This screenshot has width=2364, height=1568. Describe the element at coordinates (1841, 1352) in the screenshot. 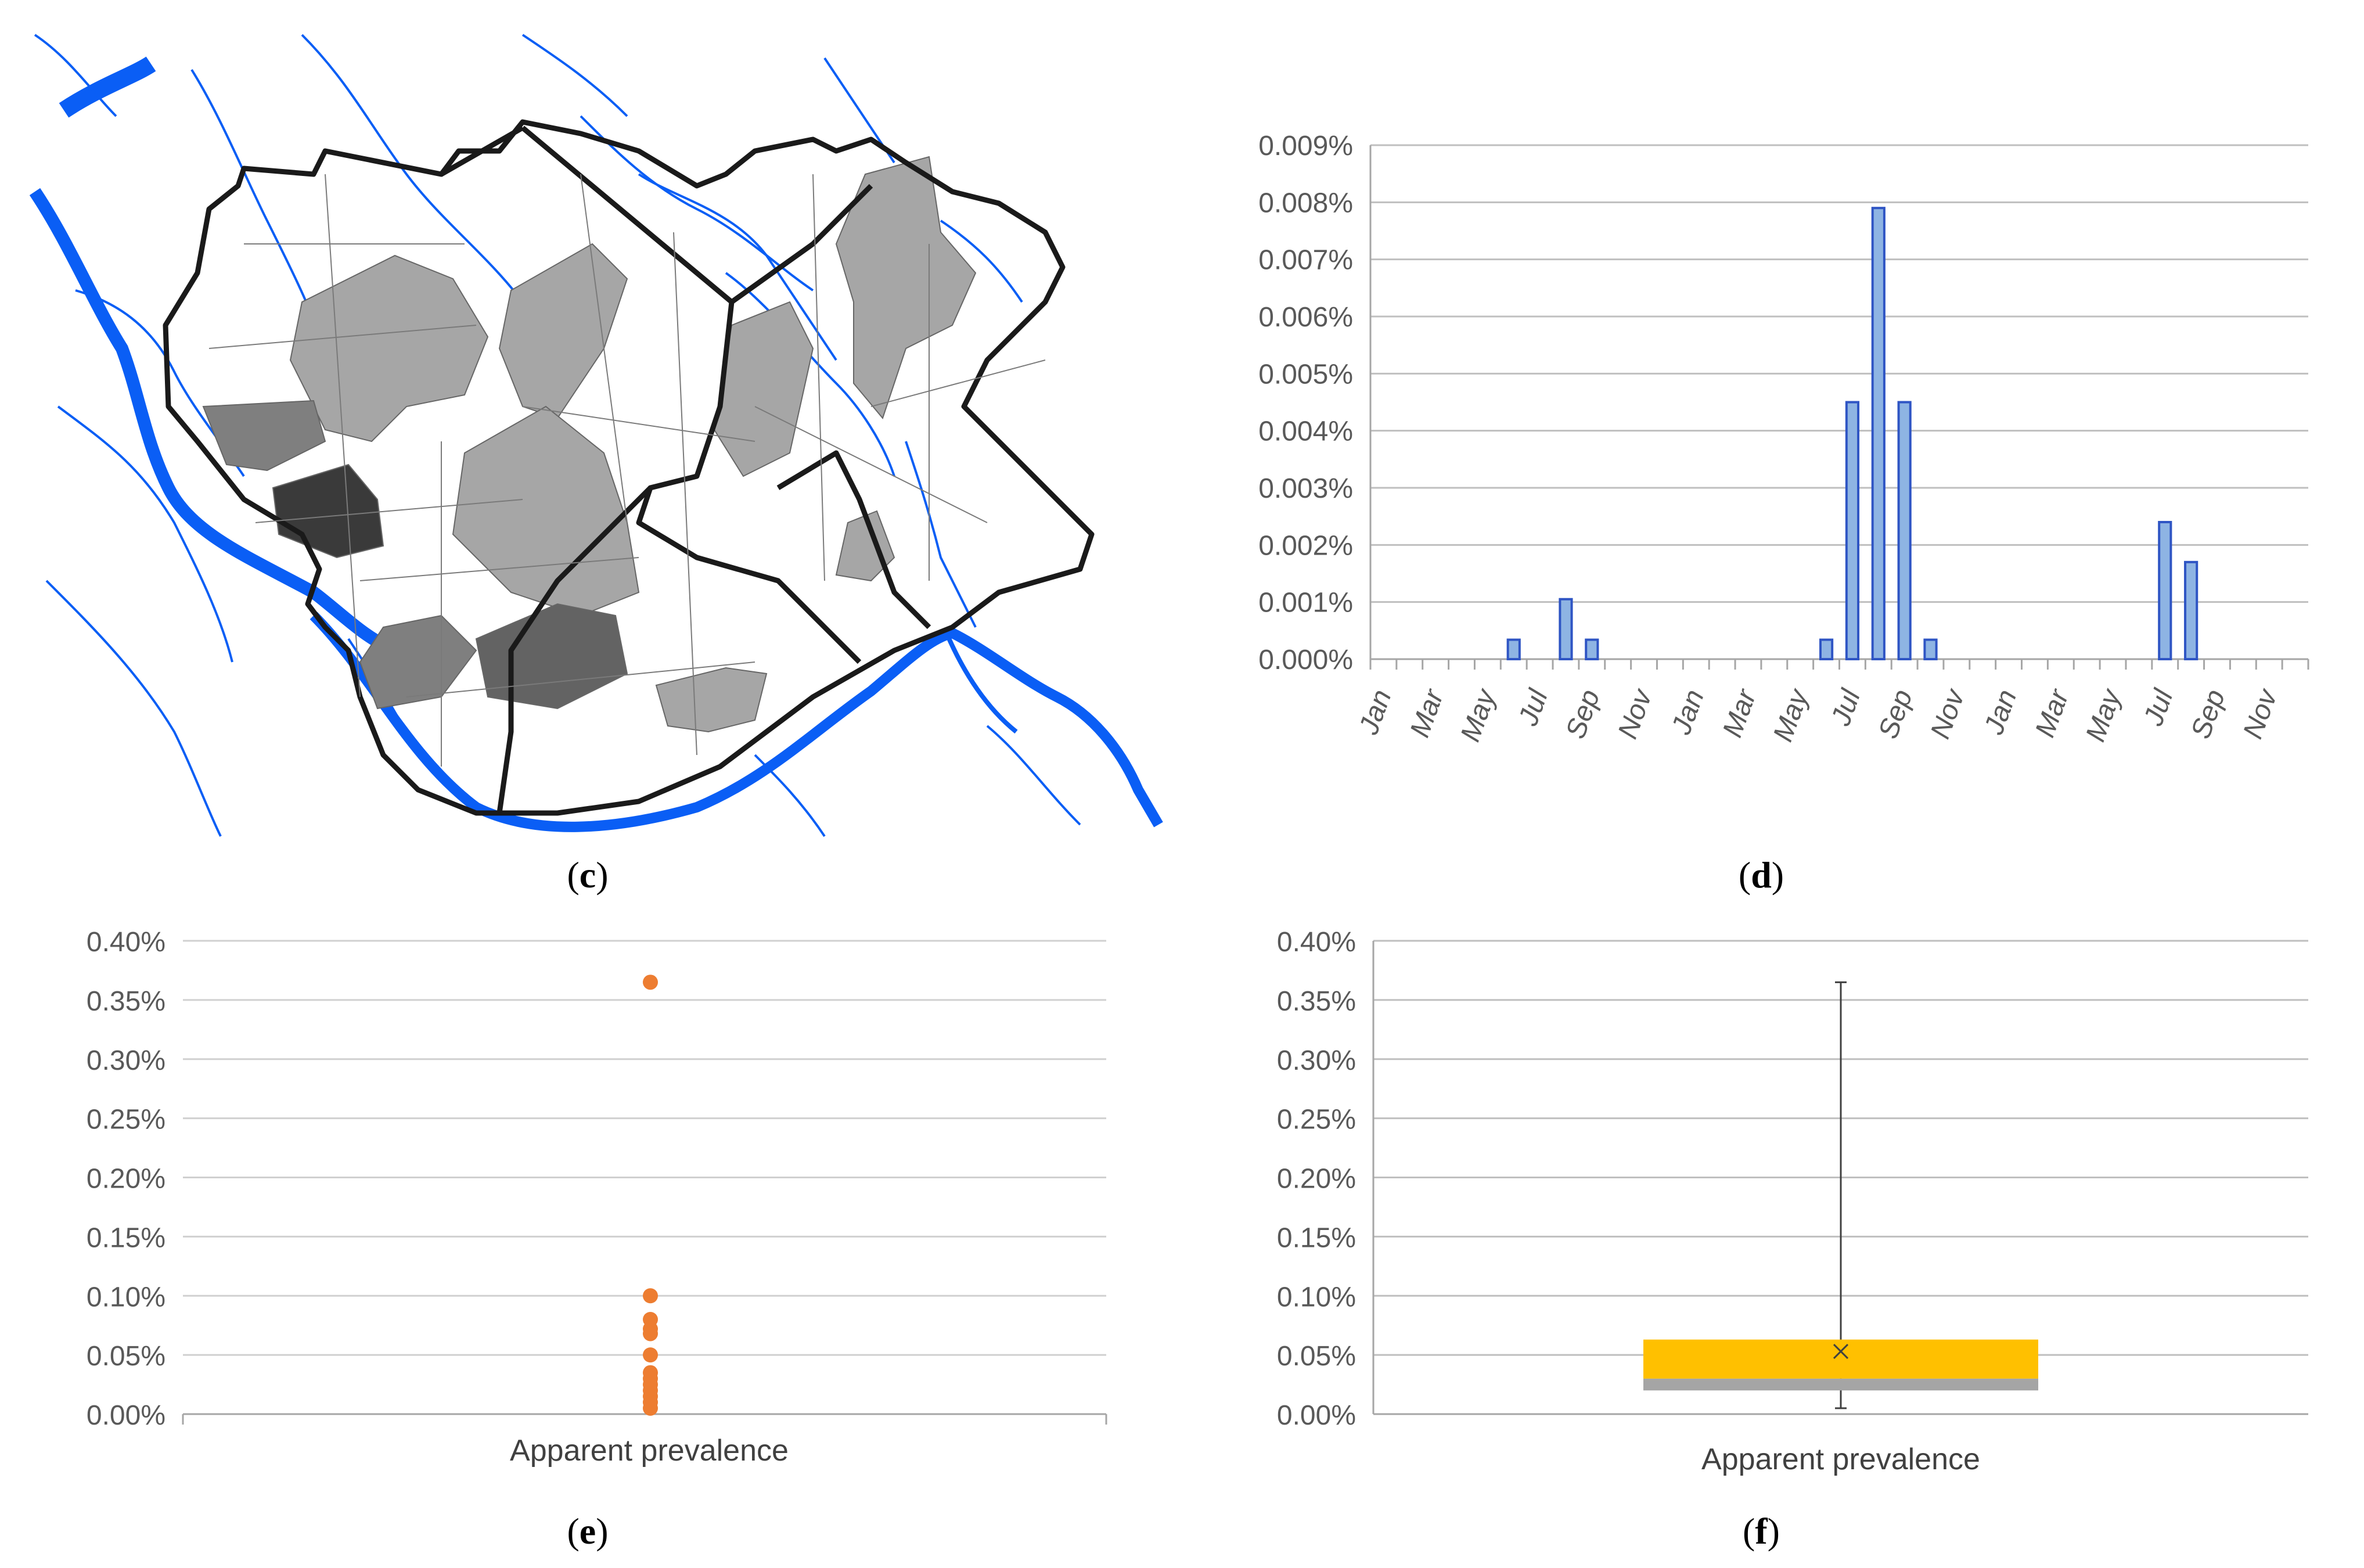

I see `mean-marker` at that location.